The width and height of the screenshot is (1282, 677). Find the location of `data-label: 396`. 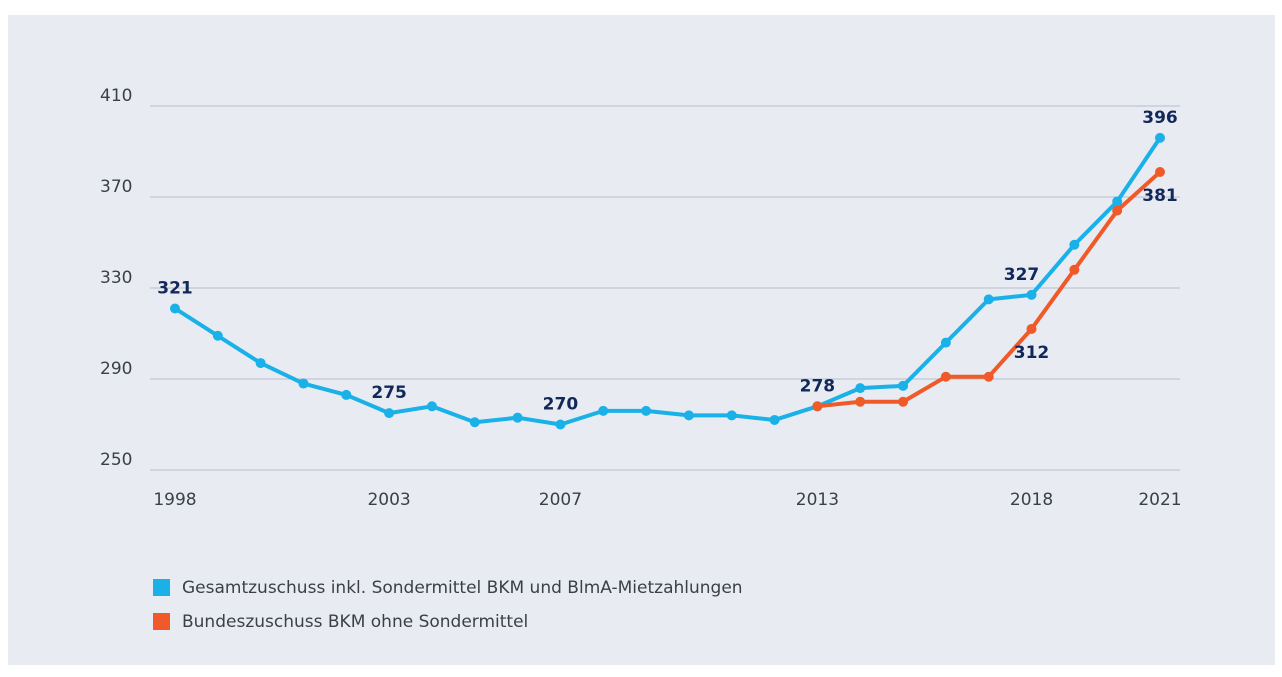

data-label: 396 is located at coordinates (1160, 118).